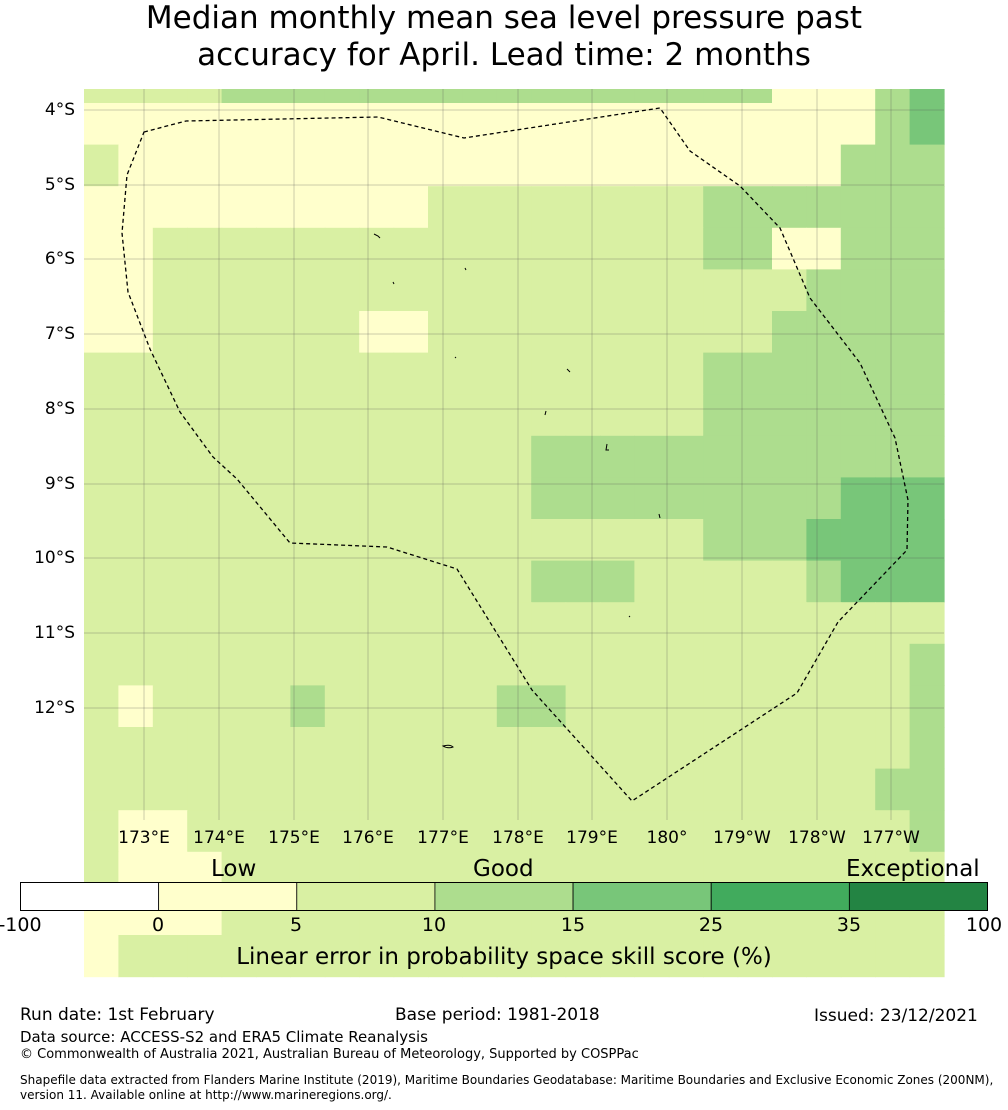  What do you see at coordinates (59, 110) in the screenshot?
I see `lat-label-4s: 4°S` at bounding box center [59, 110].